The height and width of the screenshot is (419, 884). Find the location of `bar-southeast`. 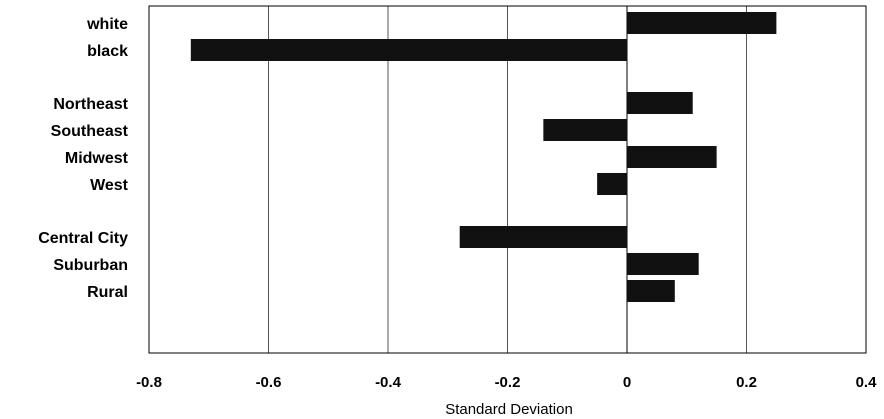

bar-southeast is located at coordinates (585, 130).